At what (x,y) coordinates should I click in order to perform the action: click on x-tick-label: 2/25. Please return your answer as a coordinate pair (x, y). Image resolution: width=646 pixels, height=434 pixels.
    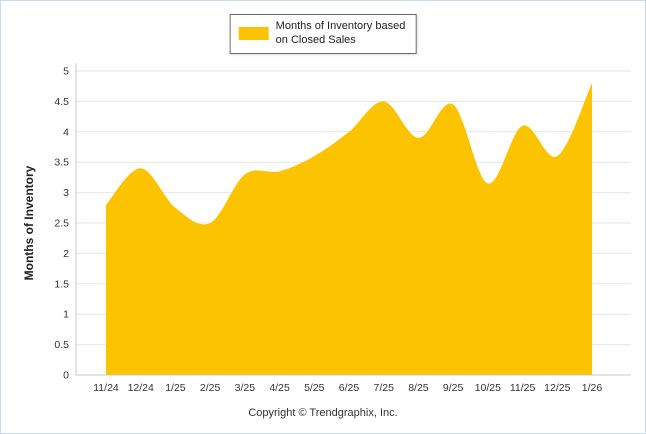
    Looking at the image, I should click on (210, 388).